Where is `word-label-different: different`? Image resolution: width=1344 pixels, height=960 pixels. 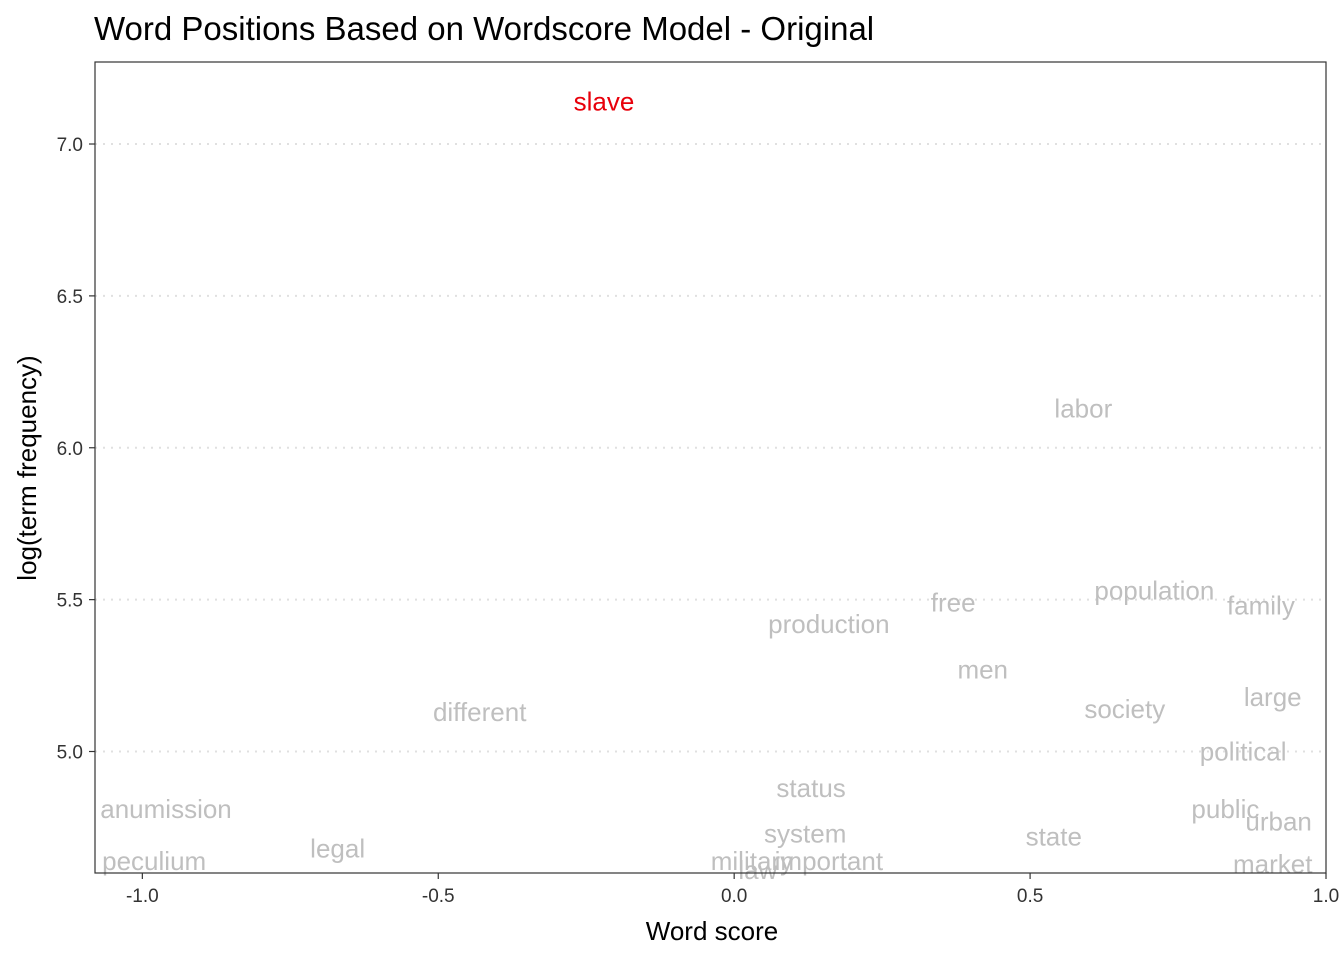 word-label-different: different is located at coordinates (480, 712).